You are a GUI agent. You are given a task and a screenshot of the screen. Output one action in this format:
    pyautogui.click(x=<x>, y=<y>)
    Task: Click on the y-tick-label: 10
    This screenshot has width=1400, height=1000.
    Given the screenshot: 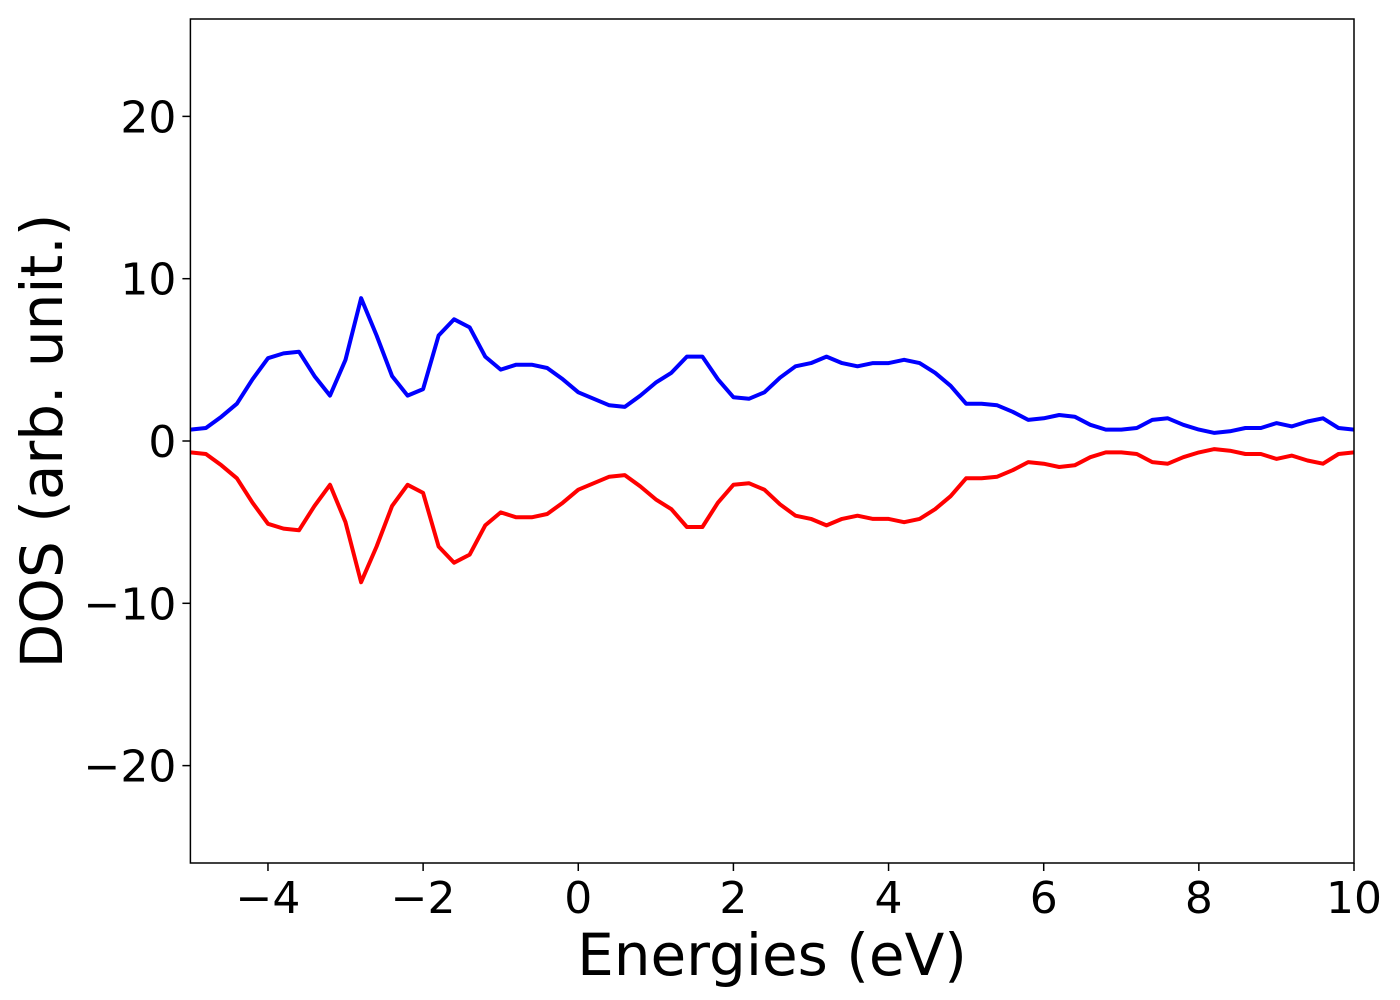 What is the action you would take?
    pyautogui.click(x=148, y=280)
    